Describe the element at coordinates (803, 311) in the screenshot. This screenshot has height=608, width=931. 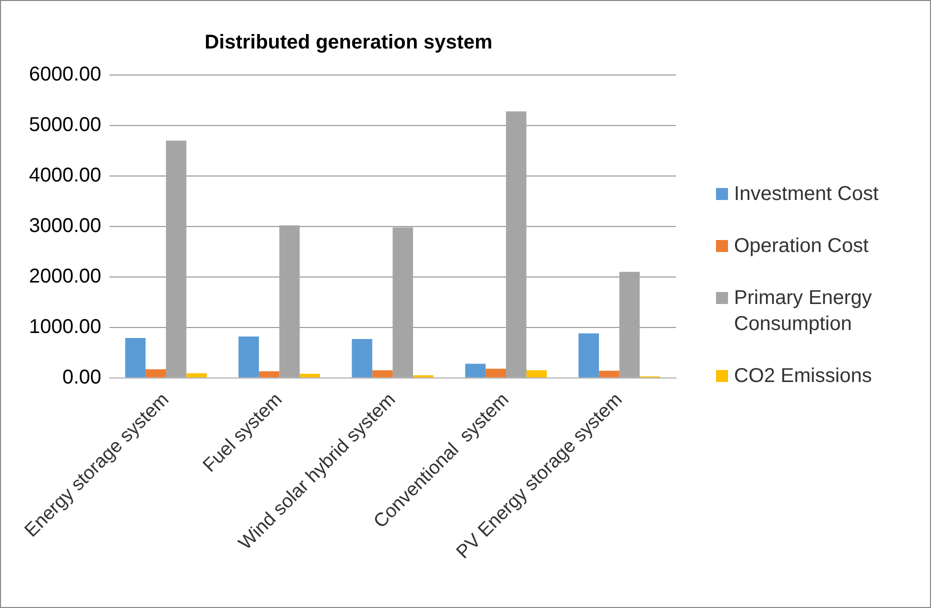
I see `legend-label: Primary Energy Consumption` at that location.